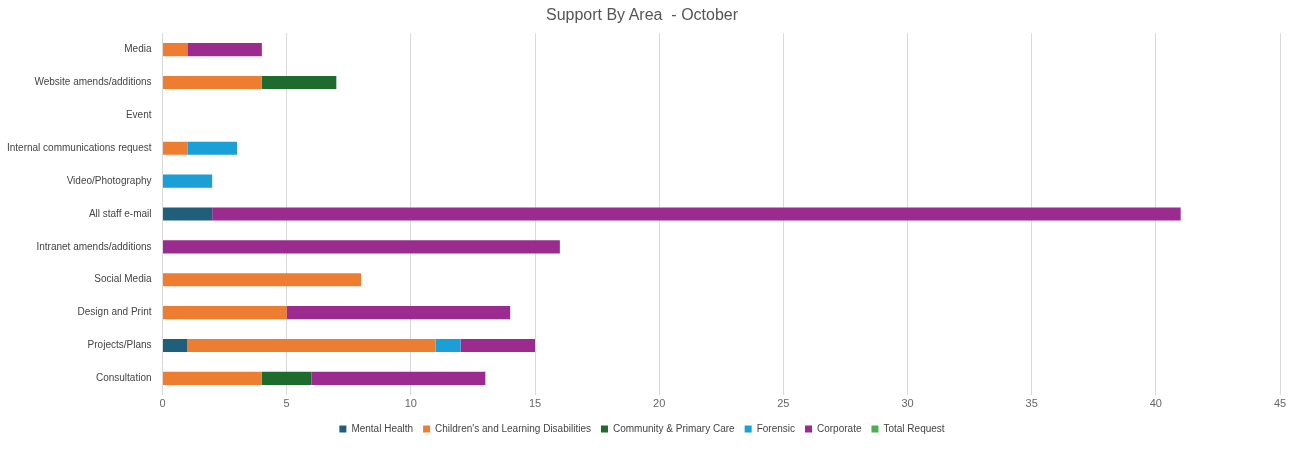 Image resolution: width=1300 pixels, height=450 pixels. What do you see at coordinates (839, 428) in the screenshot?
I see `legend-label: Corporate` at bounding box center [839, 428].